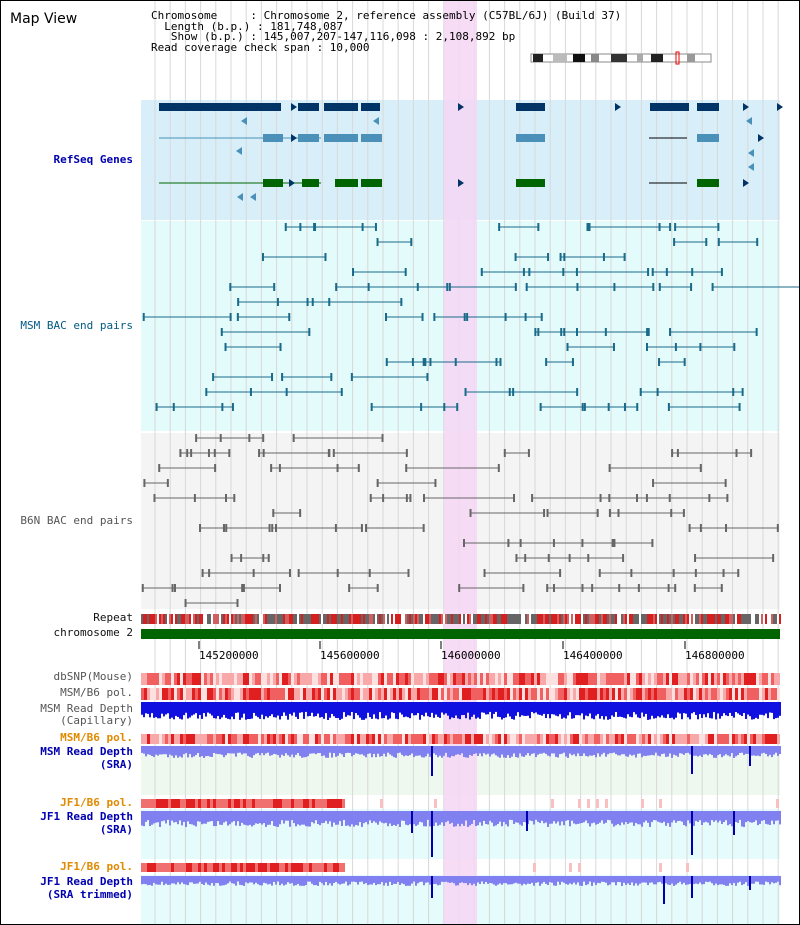 Image resolution: width=800 pixels, height=925 pixels. I want to click on track-label-dbsnp: dbSNP(Mouse), so click(93, 676).